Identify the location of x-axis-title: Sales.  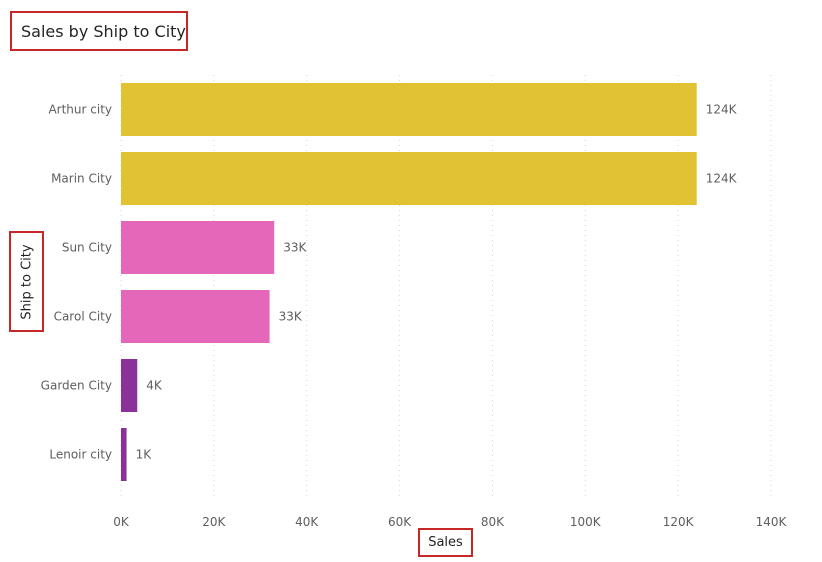
(445, 542).